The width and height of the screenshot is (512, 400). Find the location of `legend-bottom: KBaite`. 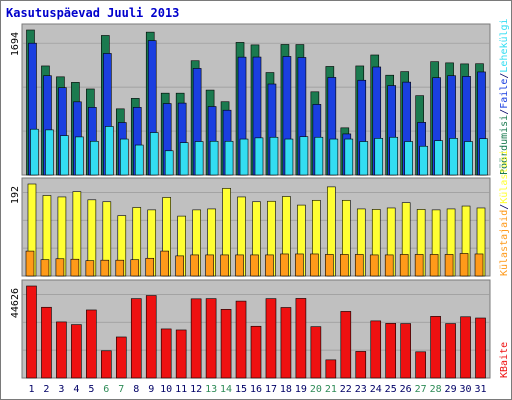

legend-bottom: KBaite is located at coordinates (504, 360).